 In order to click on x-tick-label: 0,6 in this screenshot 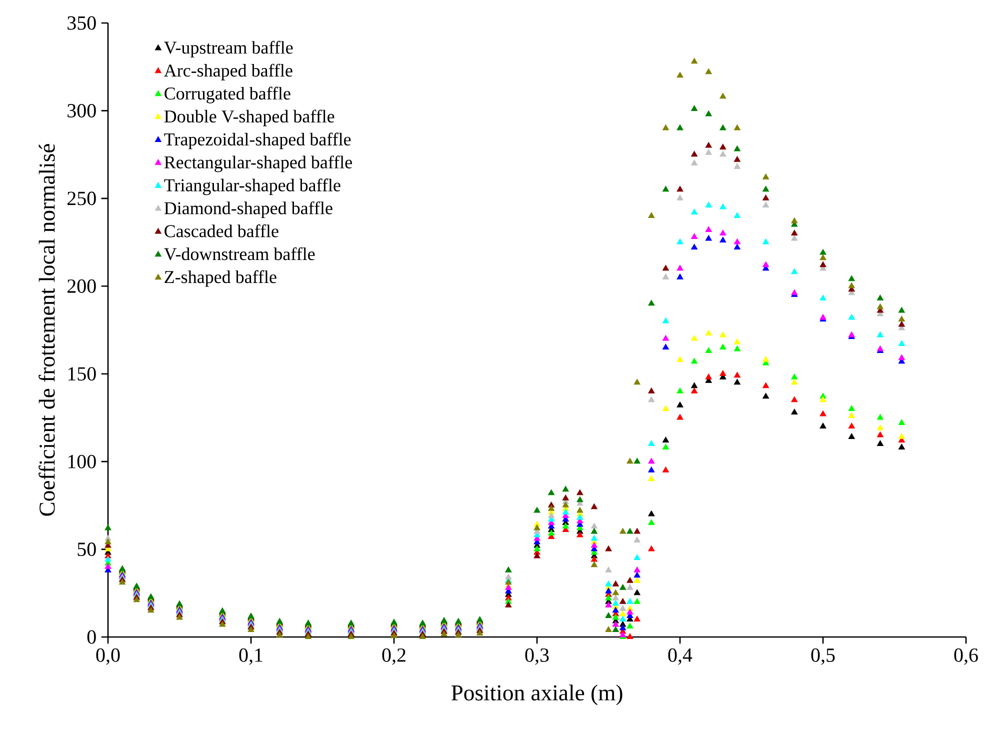, I will do `click(966, 656)`.